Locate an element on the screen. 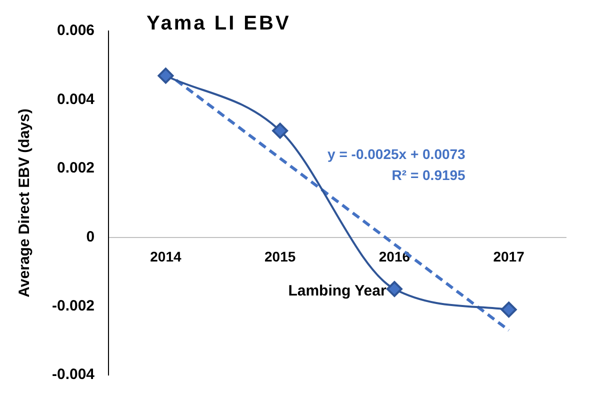 The width and height of the screenshot is (594, 406). x-tick-label: 2015 is located at coordinates (280, 256).